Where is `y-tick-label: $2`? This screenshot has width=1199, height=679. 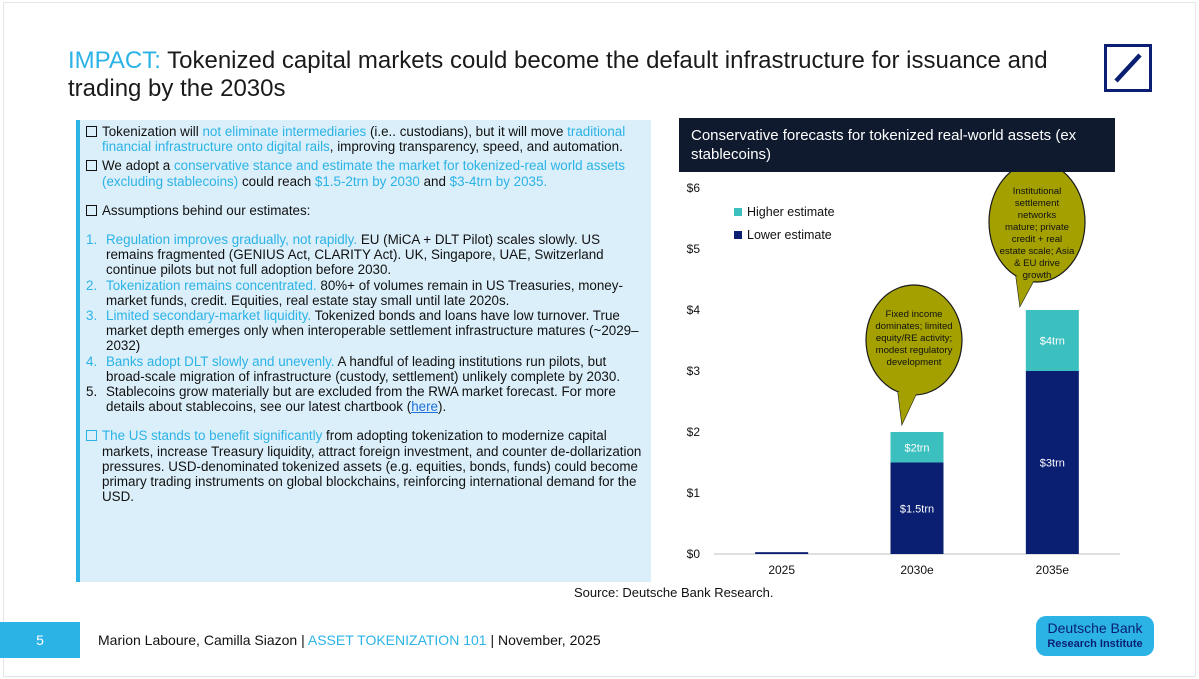 y-tick-label: $2 is located at coordinates (694, 432).